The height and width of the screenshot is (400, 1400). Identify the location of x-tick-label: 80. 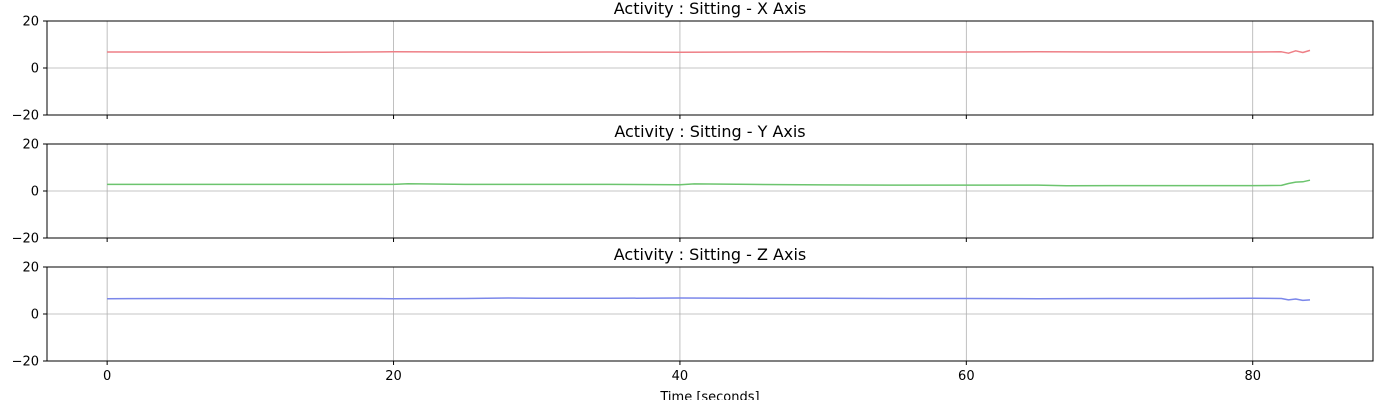
(1252, 376).